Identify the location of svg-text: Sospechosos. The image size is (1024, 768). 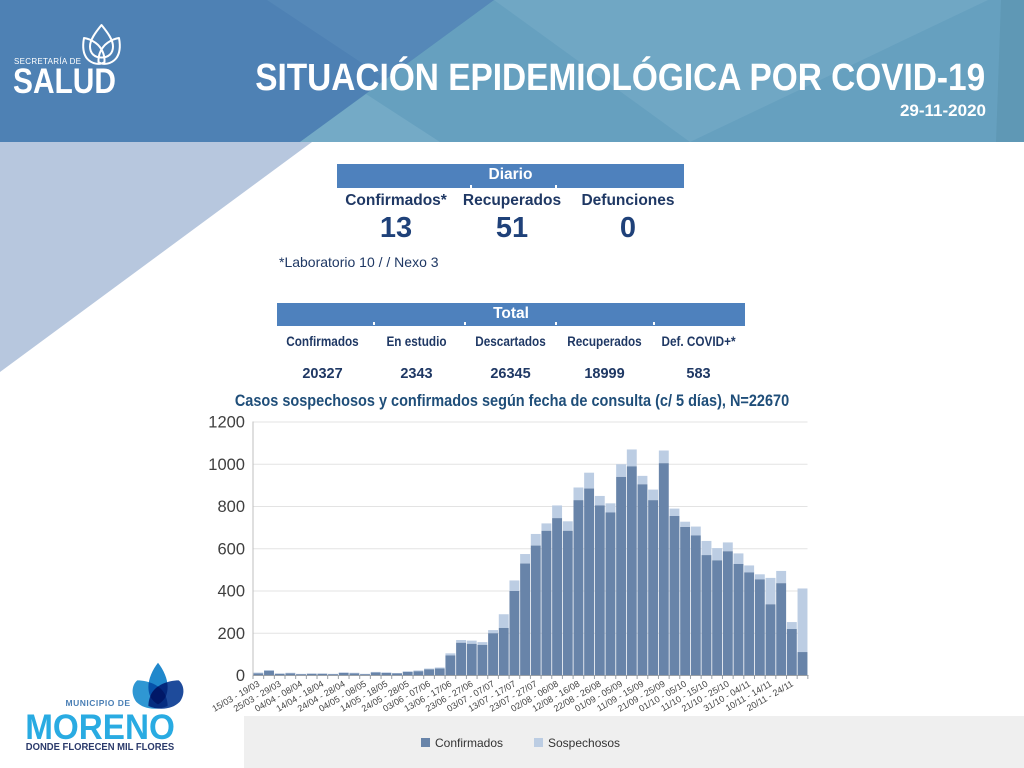
(584, 743).